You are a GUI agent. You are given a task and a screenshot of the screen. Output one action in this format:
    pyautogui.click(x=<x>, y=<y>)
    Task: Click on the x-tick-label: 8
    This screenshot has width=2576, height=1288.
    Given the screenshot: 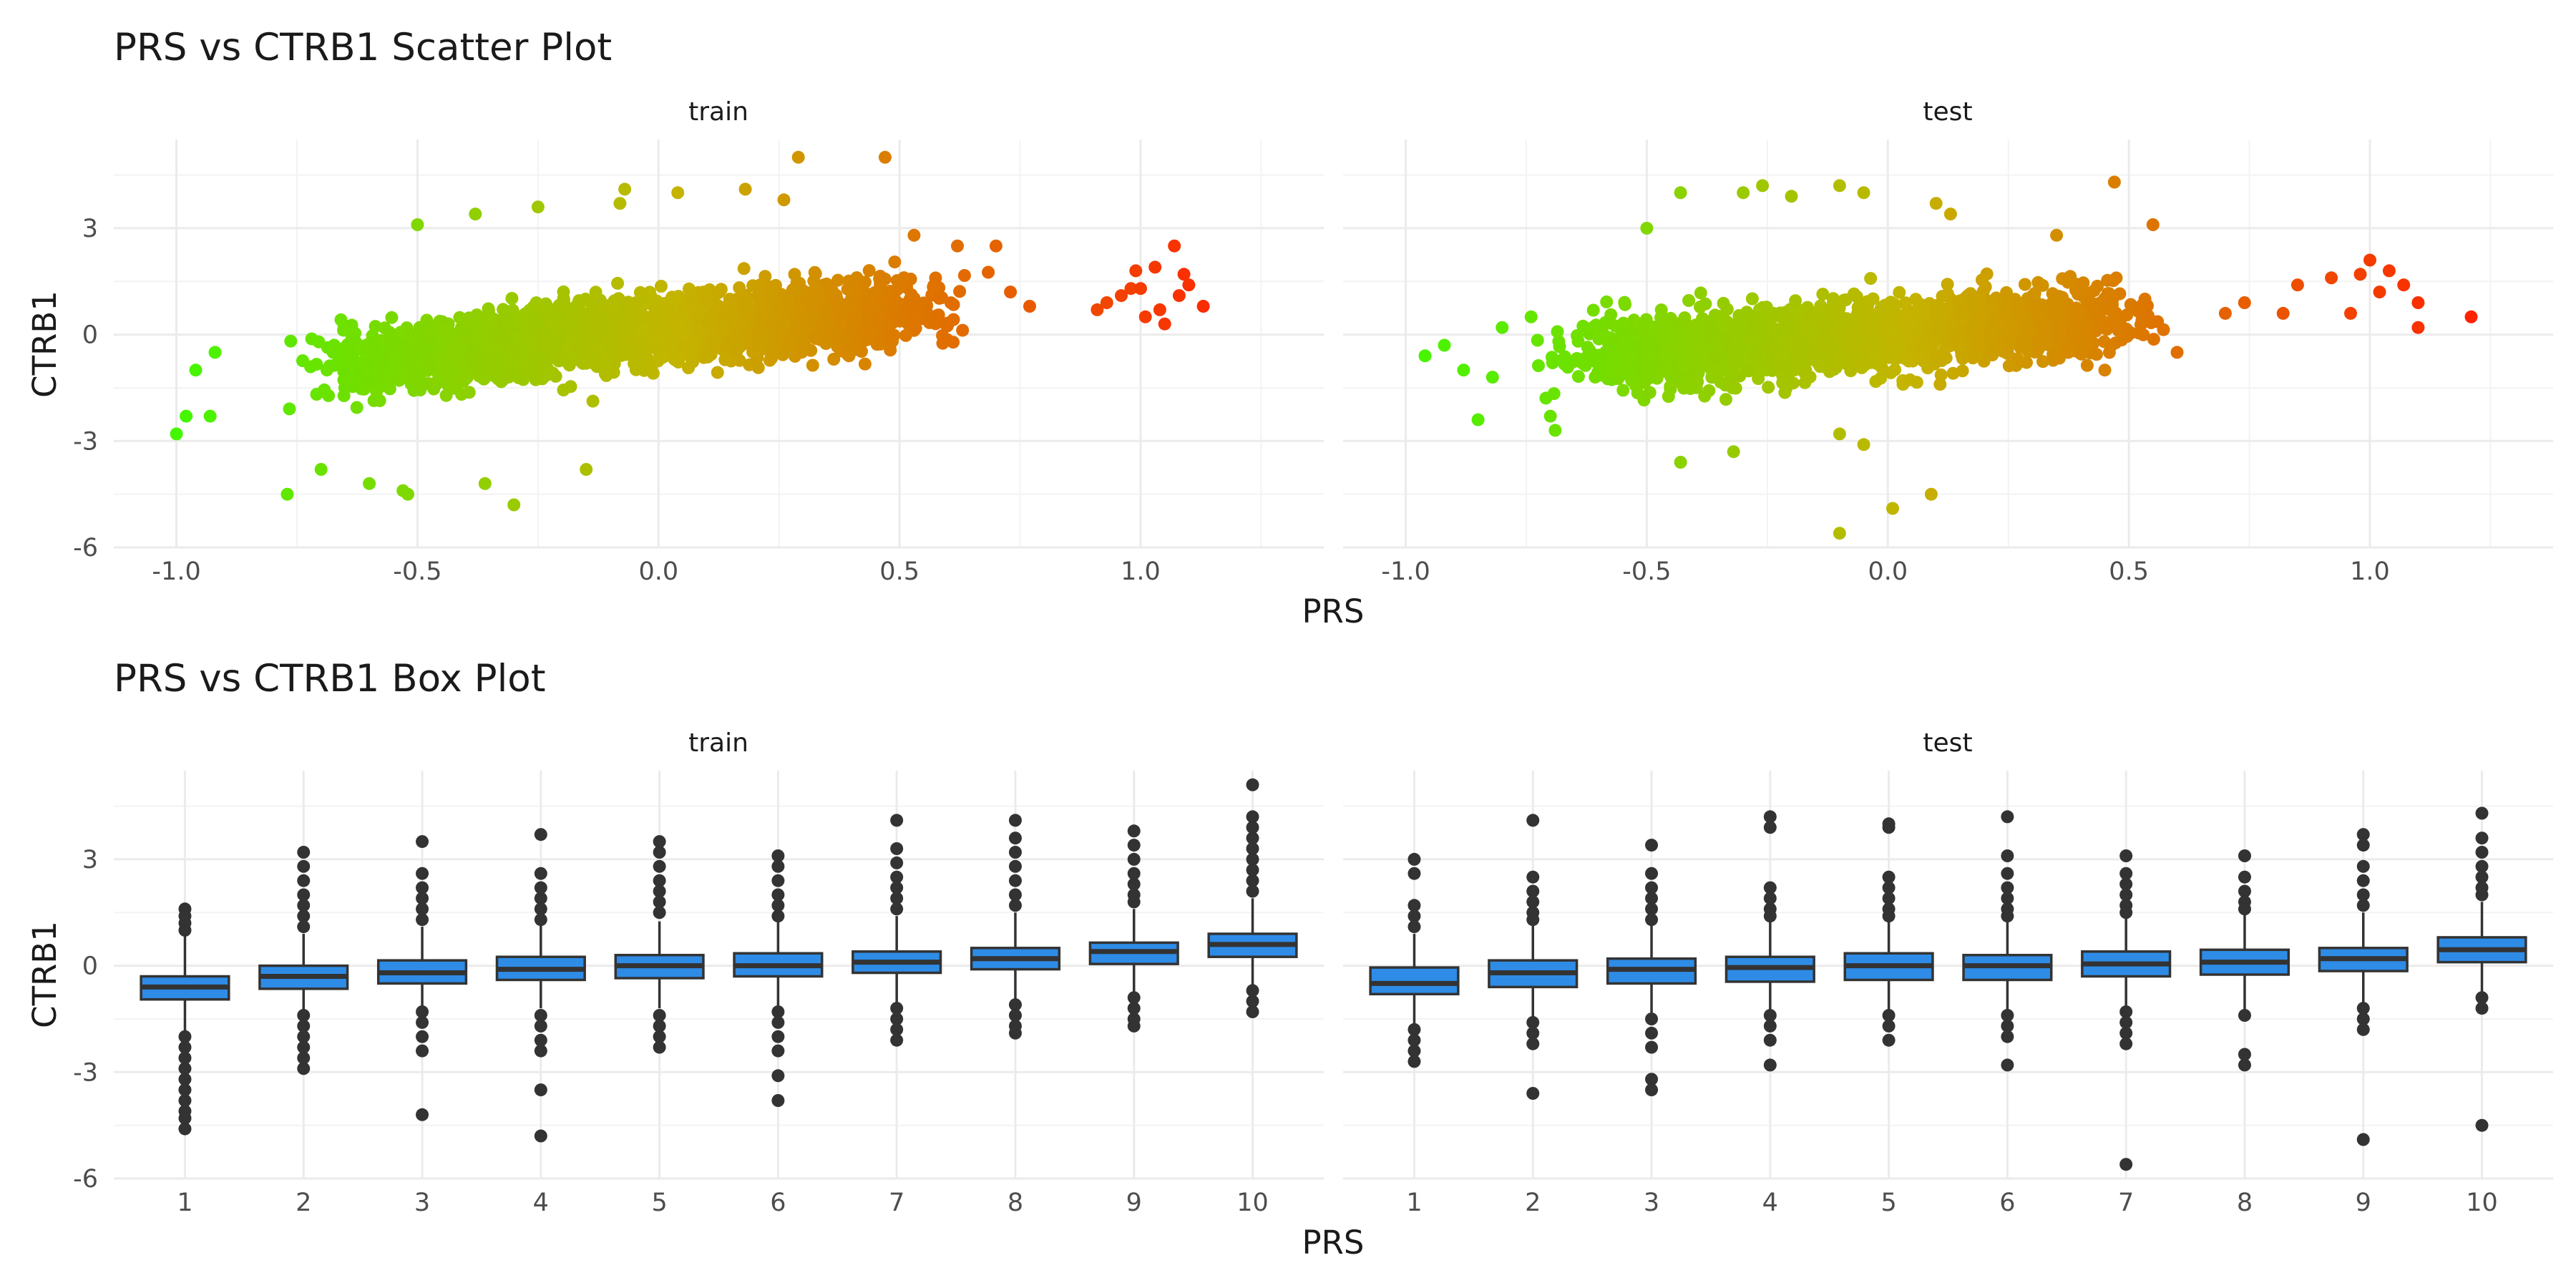 What is the action you would take?
    pyautogui.click(x=1015, y=1203)
    